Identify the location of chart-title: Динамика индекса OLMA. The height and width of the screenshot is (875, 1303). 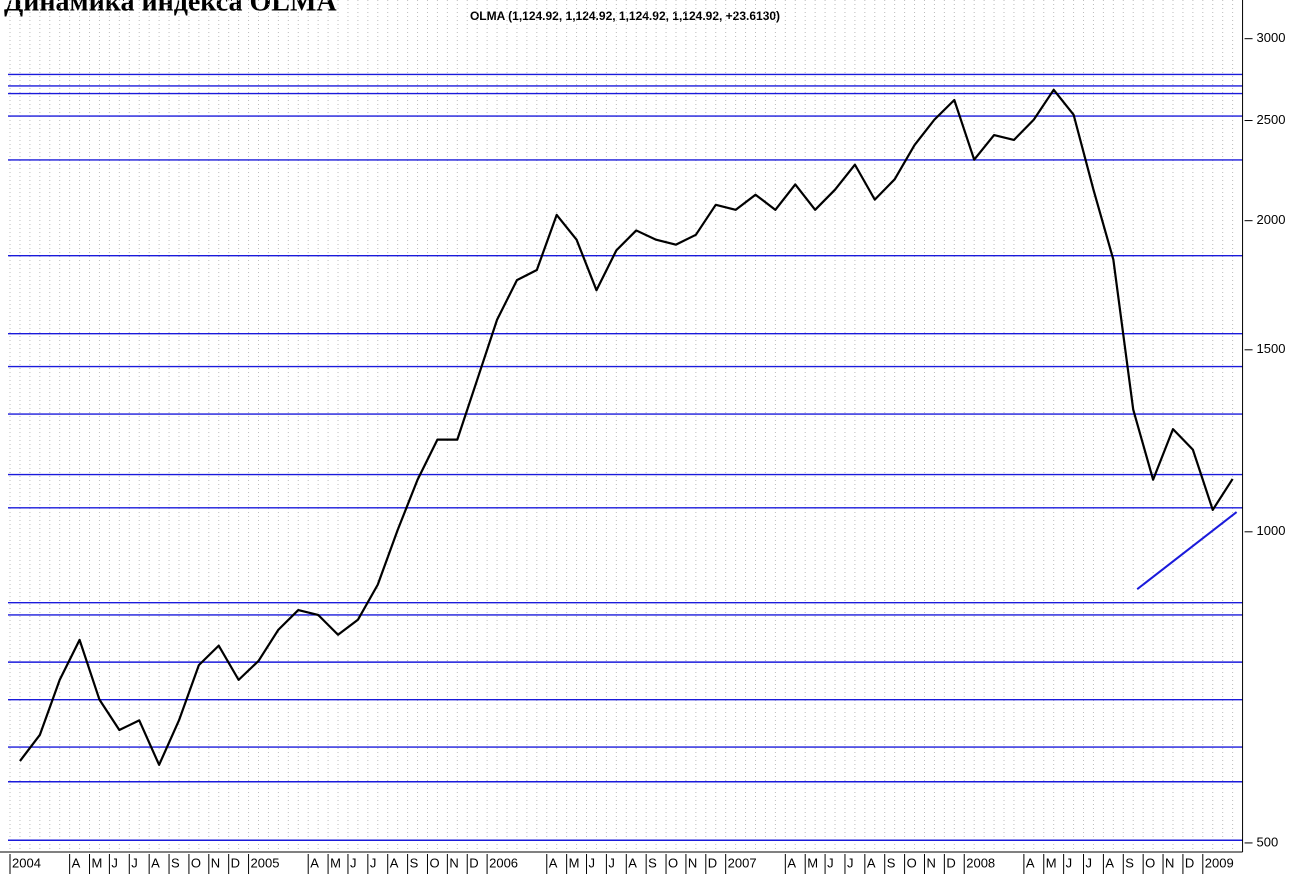
(170, 8).